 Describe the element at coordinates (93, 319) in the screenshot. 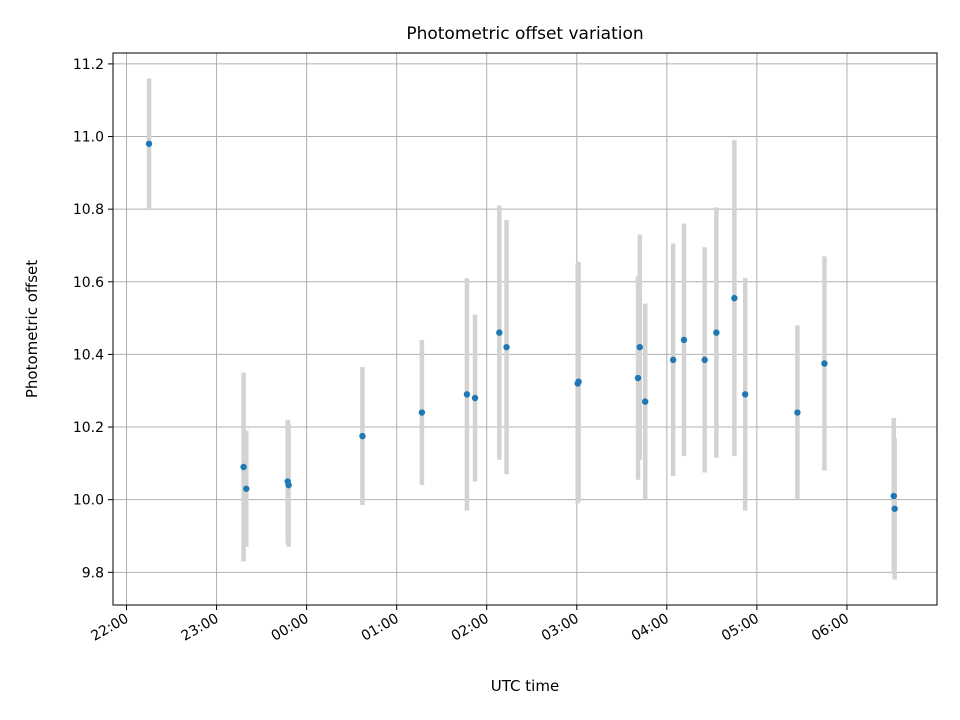

I see `y-axis-ticks: 9.8 10.0 10.2 10.4 10.6 10.8 11.0 11.2` at that location.